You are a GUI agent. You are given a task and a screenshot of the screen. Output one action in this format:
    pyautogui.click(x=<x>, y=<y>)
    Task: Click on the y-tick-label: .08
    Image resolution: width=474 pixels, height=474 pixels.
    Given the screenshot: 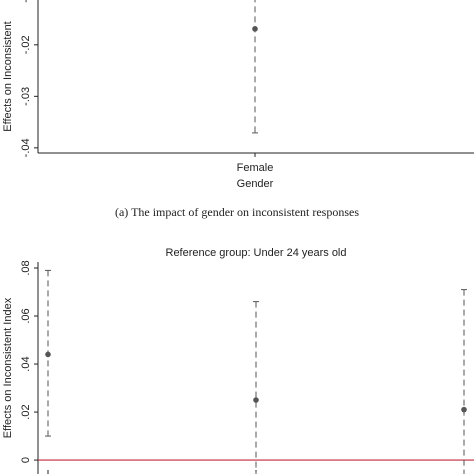 What is the action you would take?
    pyautogui.click(x=26, y=267)
    